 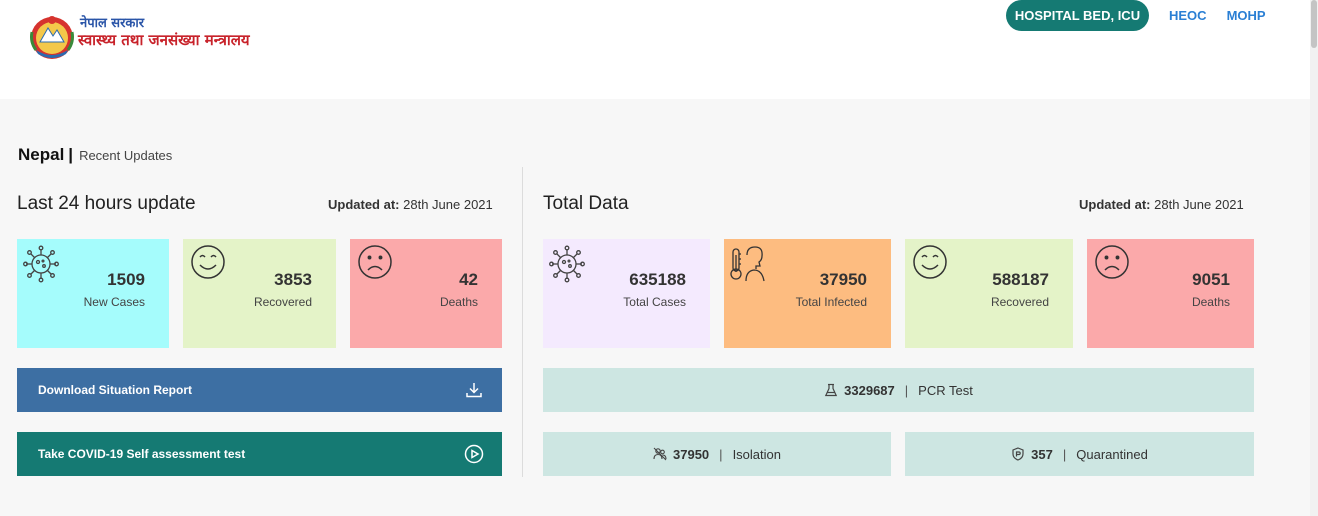 I want to click on total-deaths-card: 9051 Deaths, so click(x=1170, y=293).